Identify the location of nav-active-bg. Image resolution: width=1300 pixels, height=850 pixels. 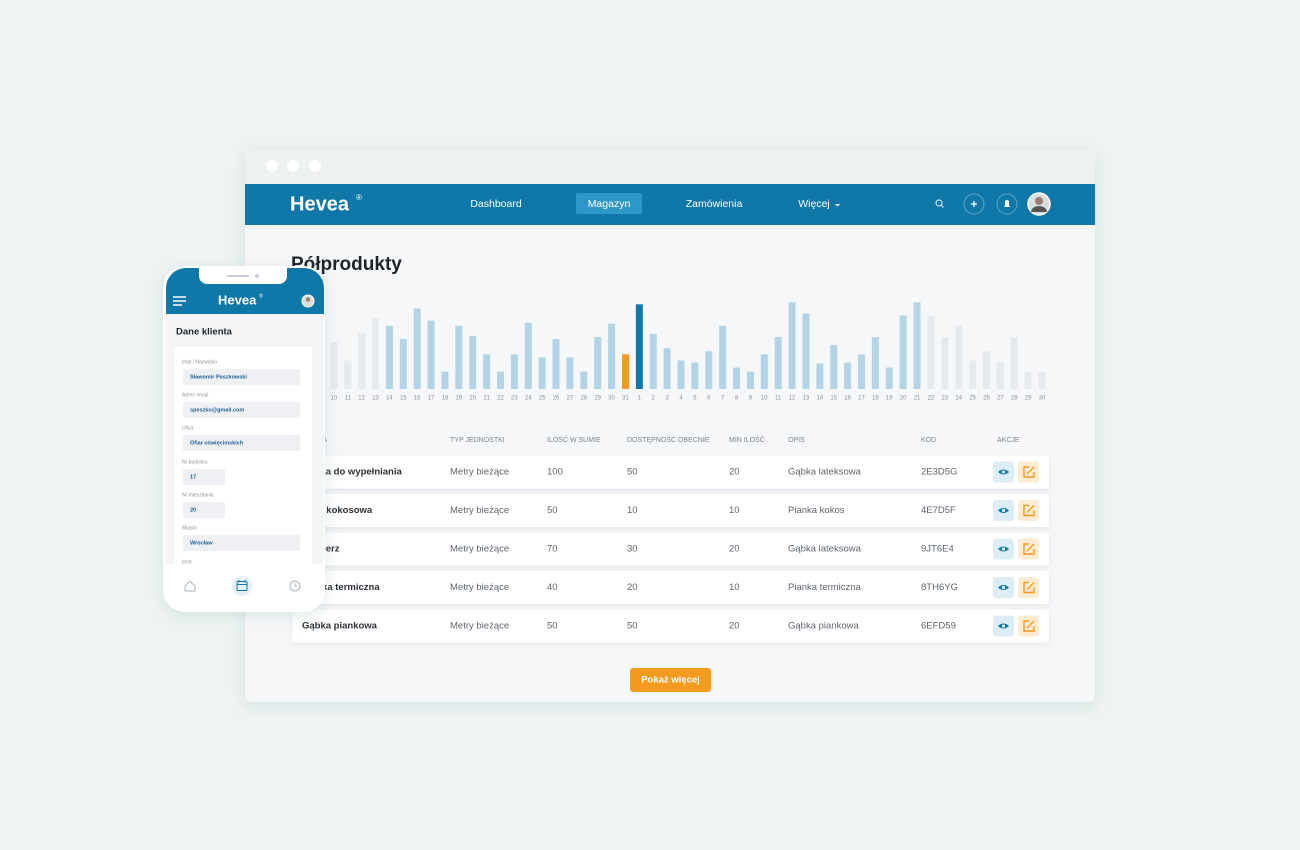
(609, 203).